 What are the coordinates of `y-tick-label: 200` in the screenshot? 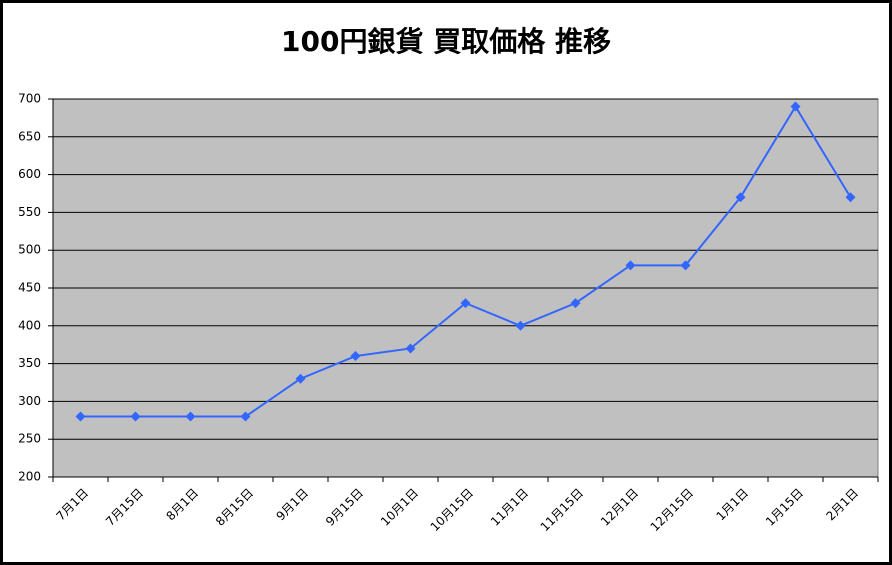 It's located at (29, 477).